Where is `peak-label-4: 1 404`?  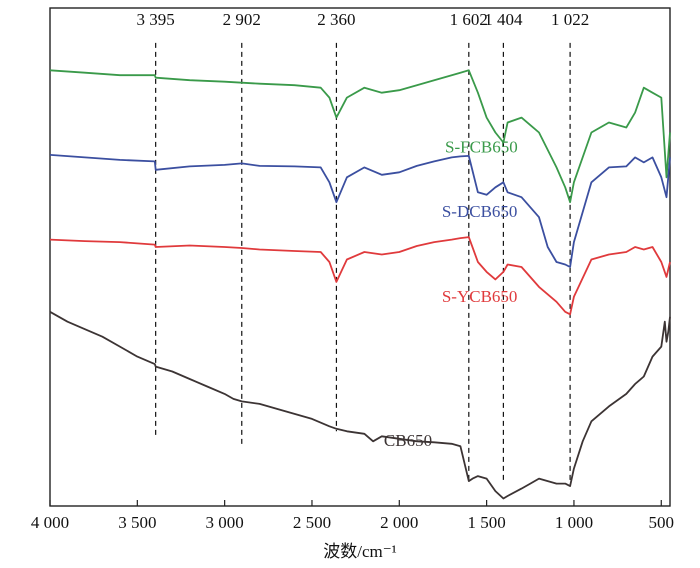 peak-label-4: 1 404 is located at coordinates (503, 19).